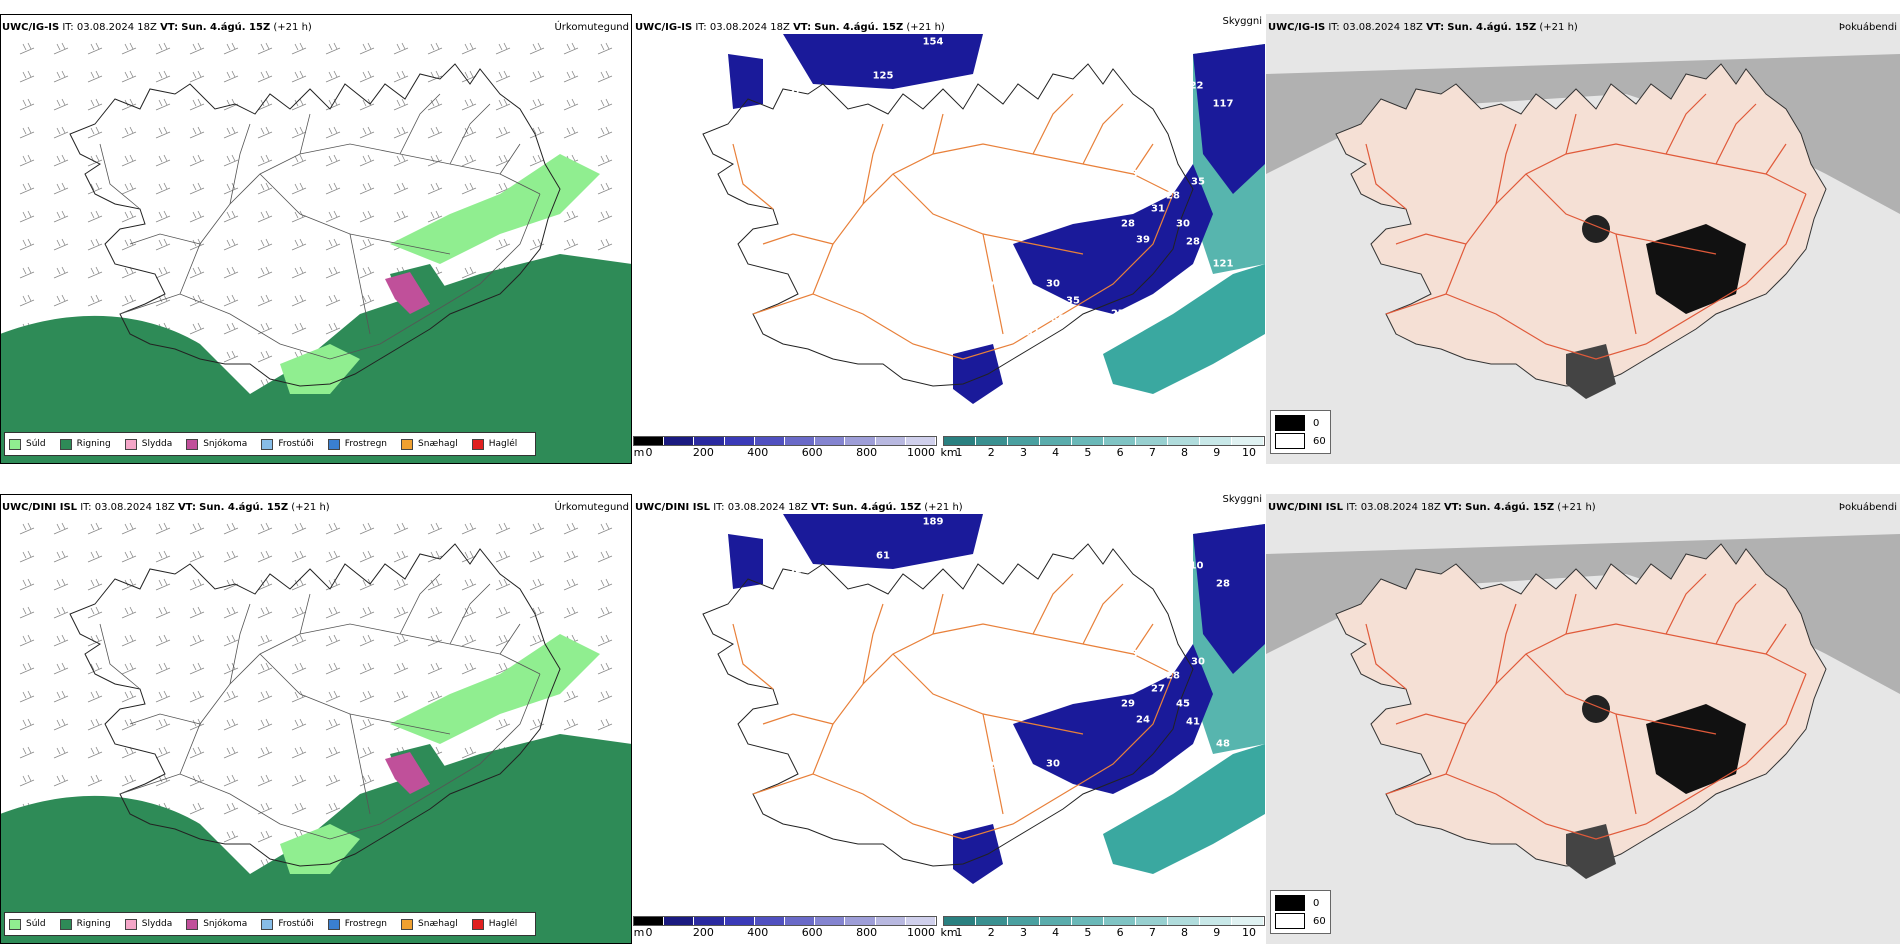  What do you see at coordinates (1056, 452) in the screenshot?
I see `scale-tick: 4` at bounding box center [1056, 452].